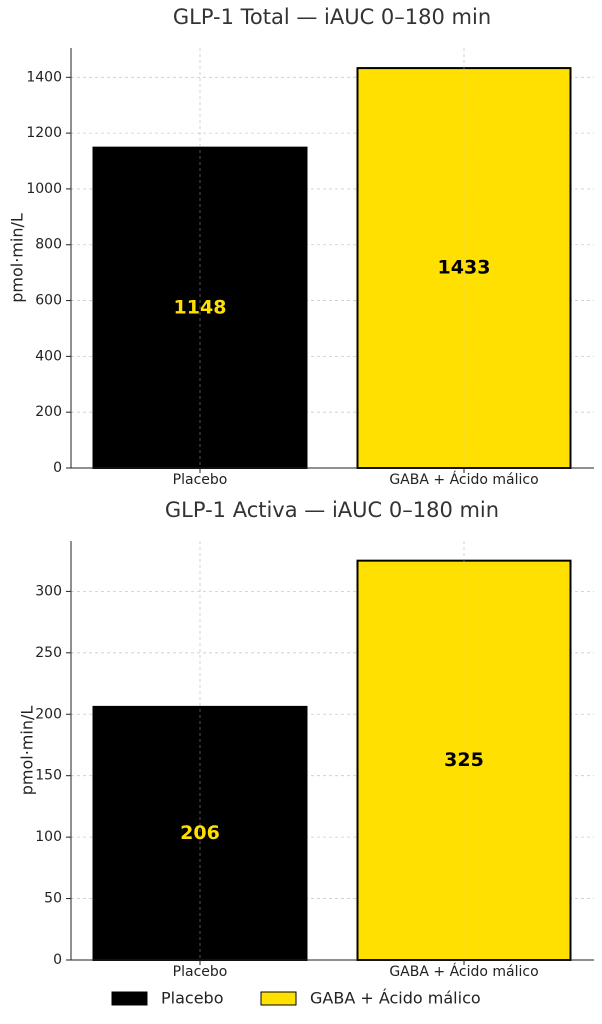 The height and width of the screenshot is (1024, 602). What do you see at coordinates (44, 189) in the screenshot?
I see `y-tick-label: 1000` at bounding box center [44, 189].